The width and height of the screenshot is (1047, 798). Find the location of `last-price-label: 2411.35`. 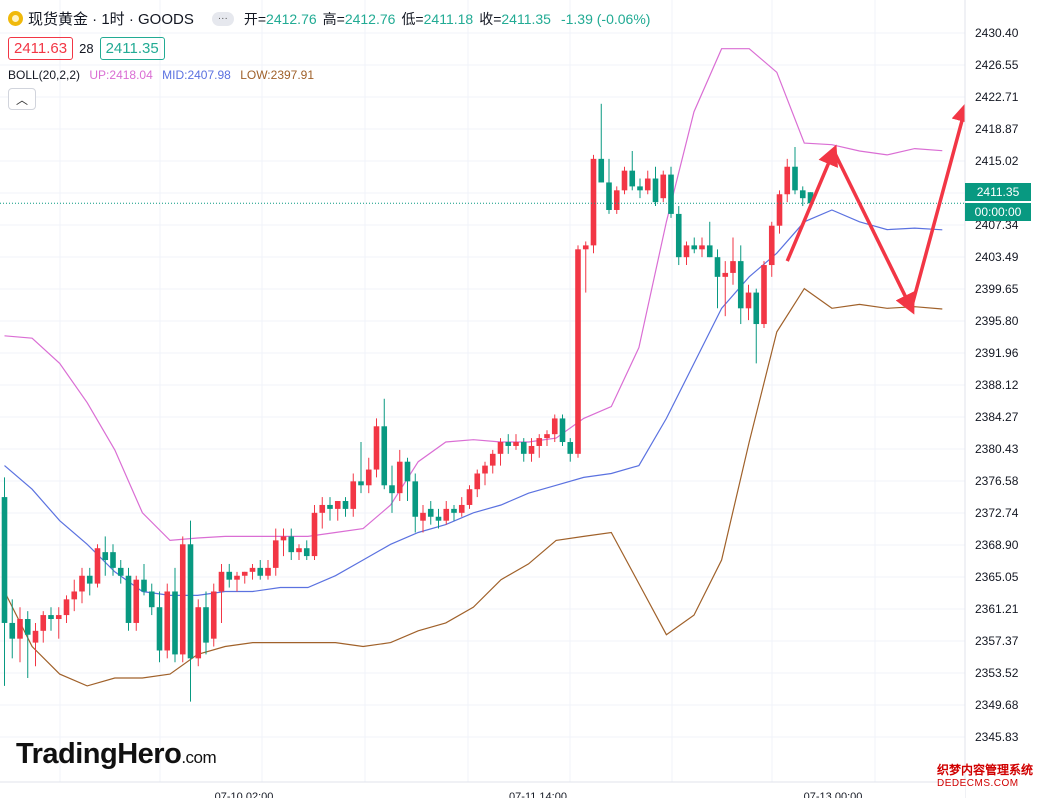

last-price-label: 2411.35 is located at coordinates (998, 192).